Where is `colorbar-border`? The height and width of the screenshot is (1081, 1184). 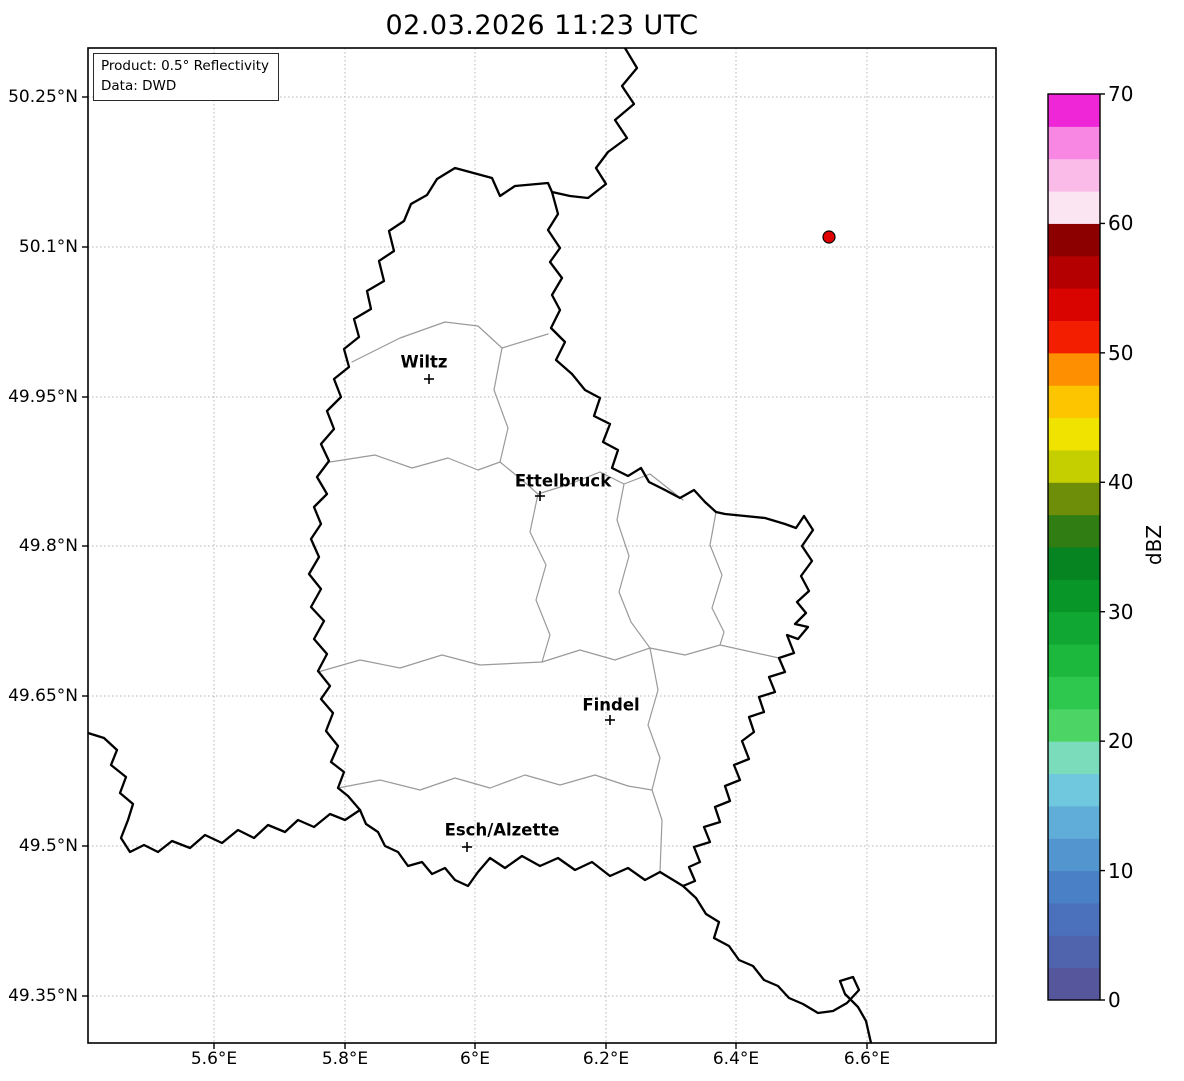 colorbar-border is located at coordinates (1074, 547).